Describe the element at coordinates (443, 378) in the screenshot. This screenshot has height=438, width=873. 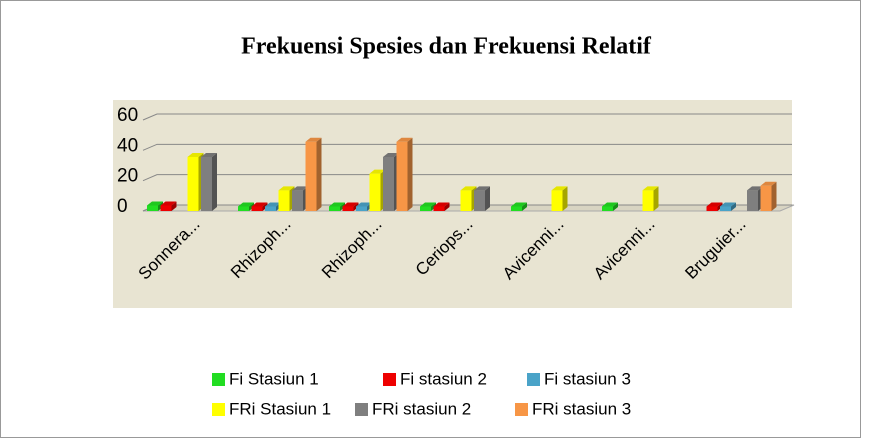
I see `legend-label: Fi stasiun 2` at that location.